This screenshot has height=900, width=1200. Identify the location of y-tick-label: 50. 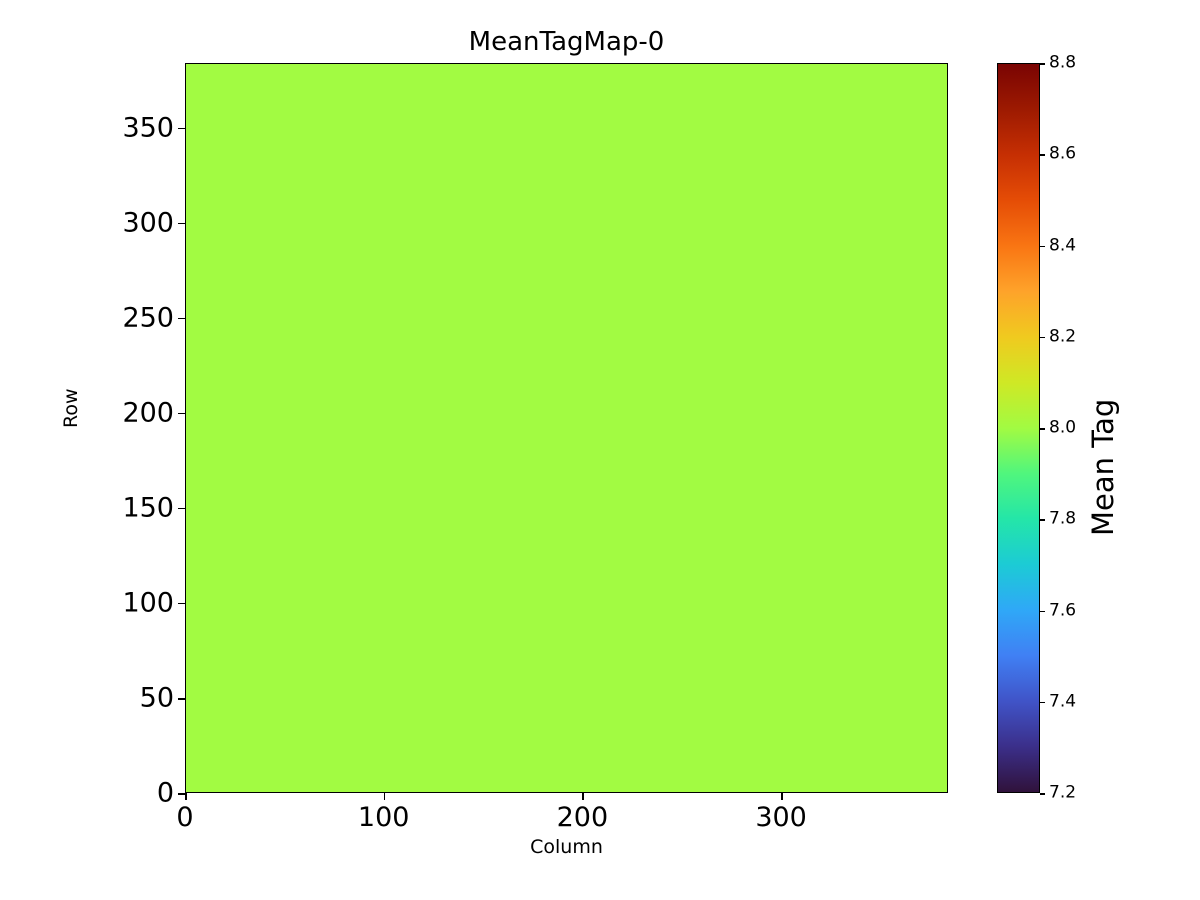
(156, 698).